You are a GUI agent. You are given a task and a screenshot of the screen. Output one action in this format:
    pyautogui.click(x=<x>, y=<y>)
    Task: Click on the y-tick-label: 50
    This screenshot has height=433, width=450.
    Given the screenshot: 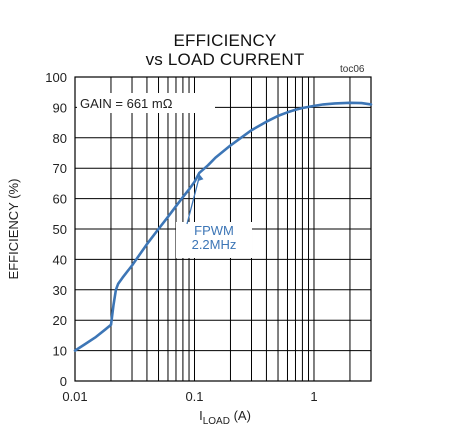 What is the action you would take?
    pyautogui.click(x=60, y=229)
    